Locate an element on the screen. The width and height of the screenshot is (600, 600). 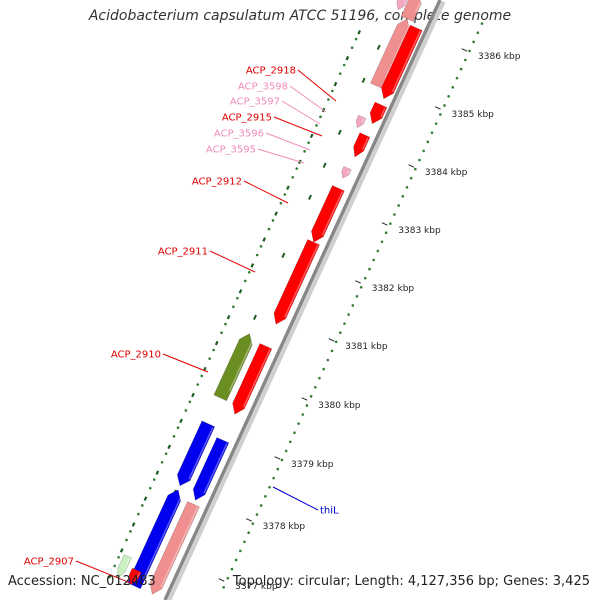
scale-tick-label: 3377 kbp is located at coordinates (256, 587).